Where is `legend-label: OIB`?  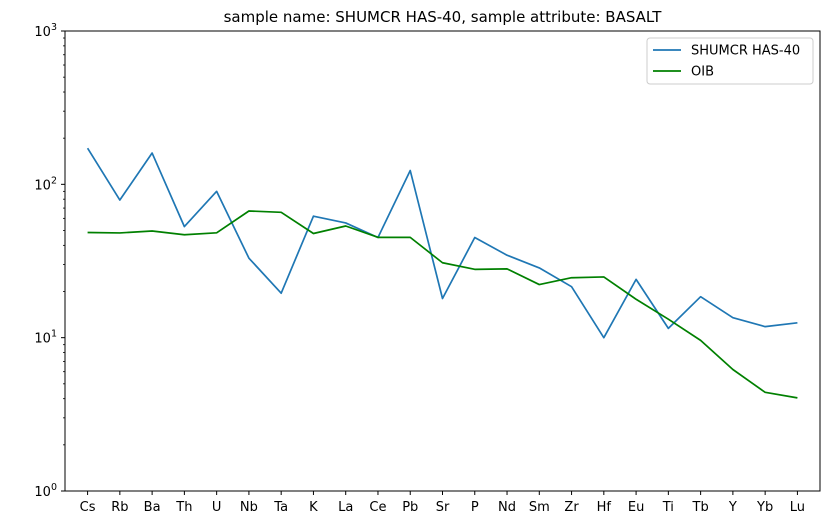 legend-label: OIB is located at coordinates (702, 72).